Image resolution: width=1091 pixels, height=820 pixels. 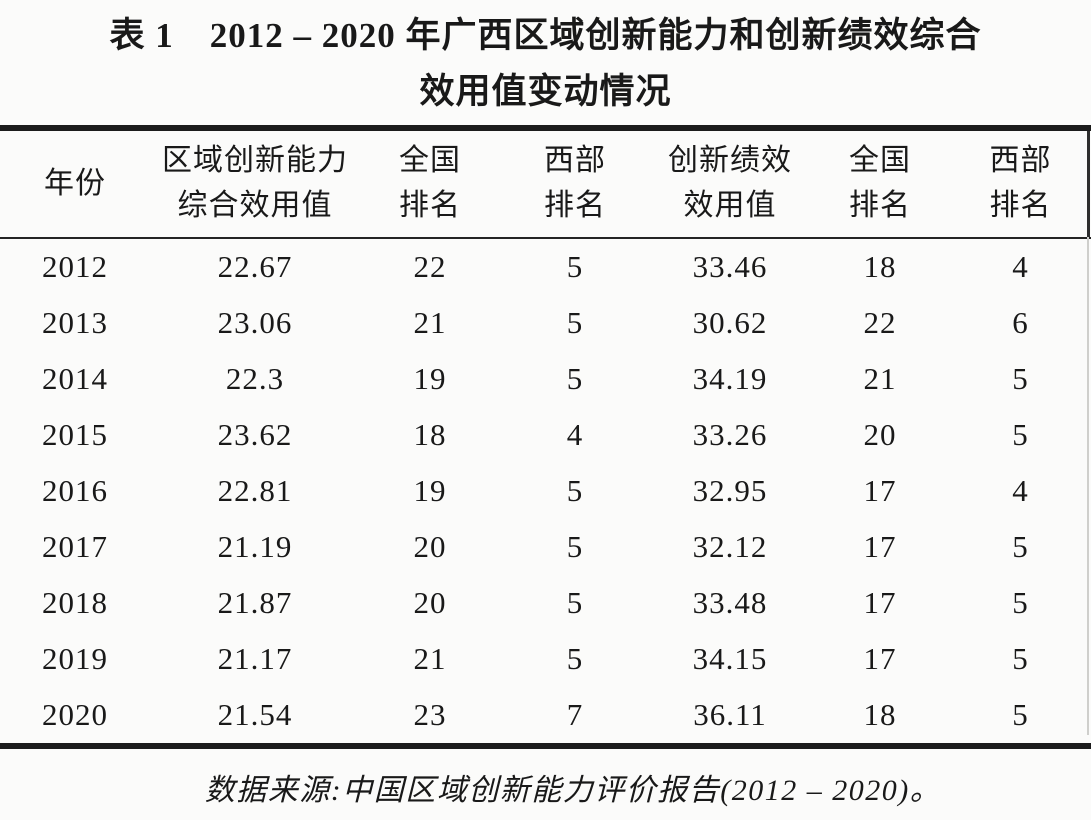 I want to click on year-cell: 2013, so click(x=75, y=322).